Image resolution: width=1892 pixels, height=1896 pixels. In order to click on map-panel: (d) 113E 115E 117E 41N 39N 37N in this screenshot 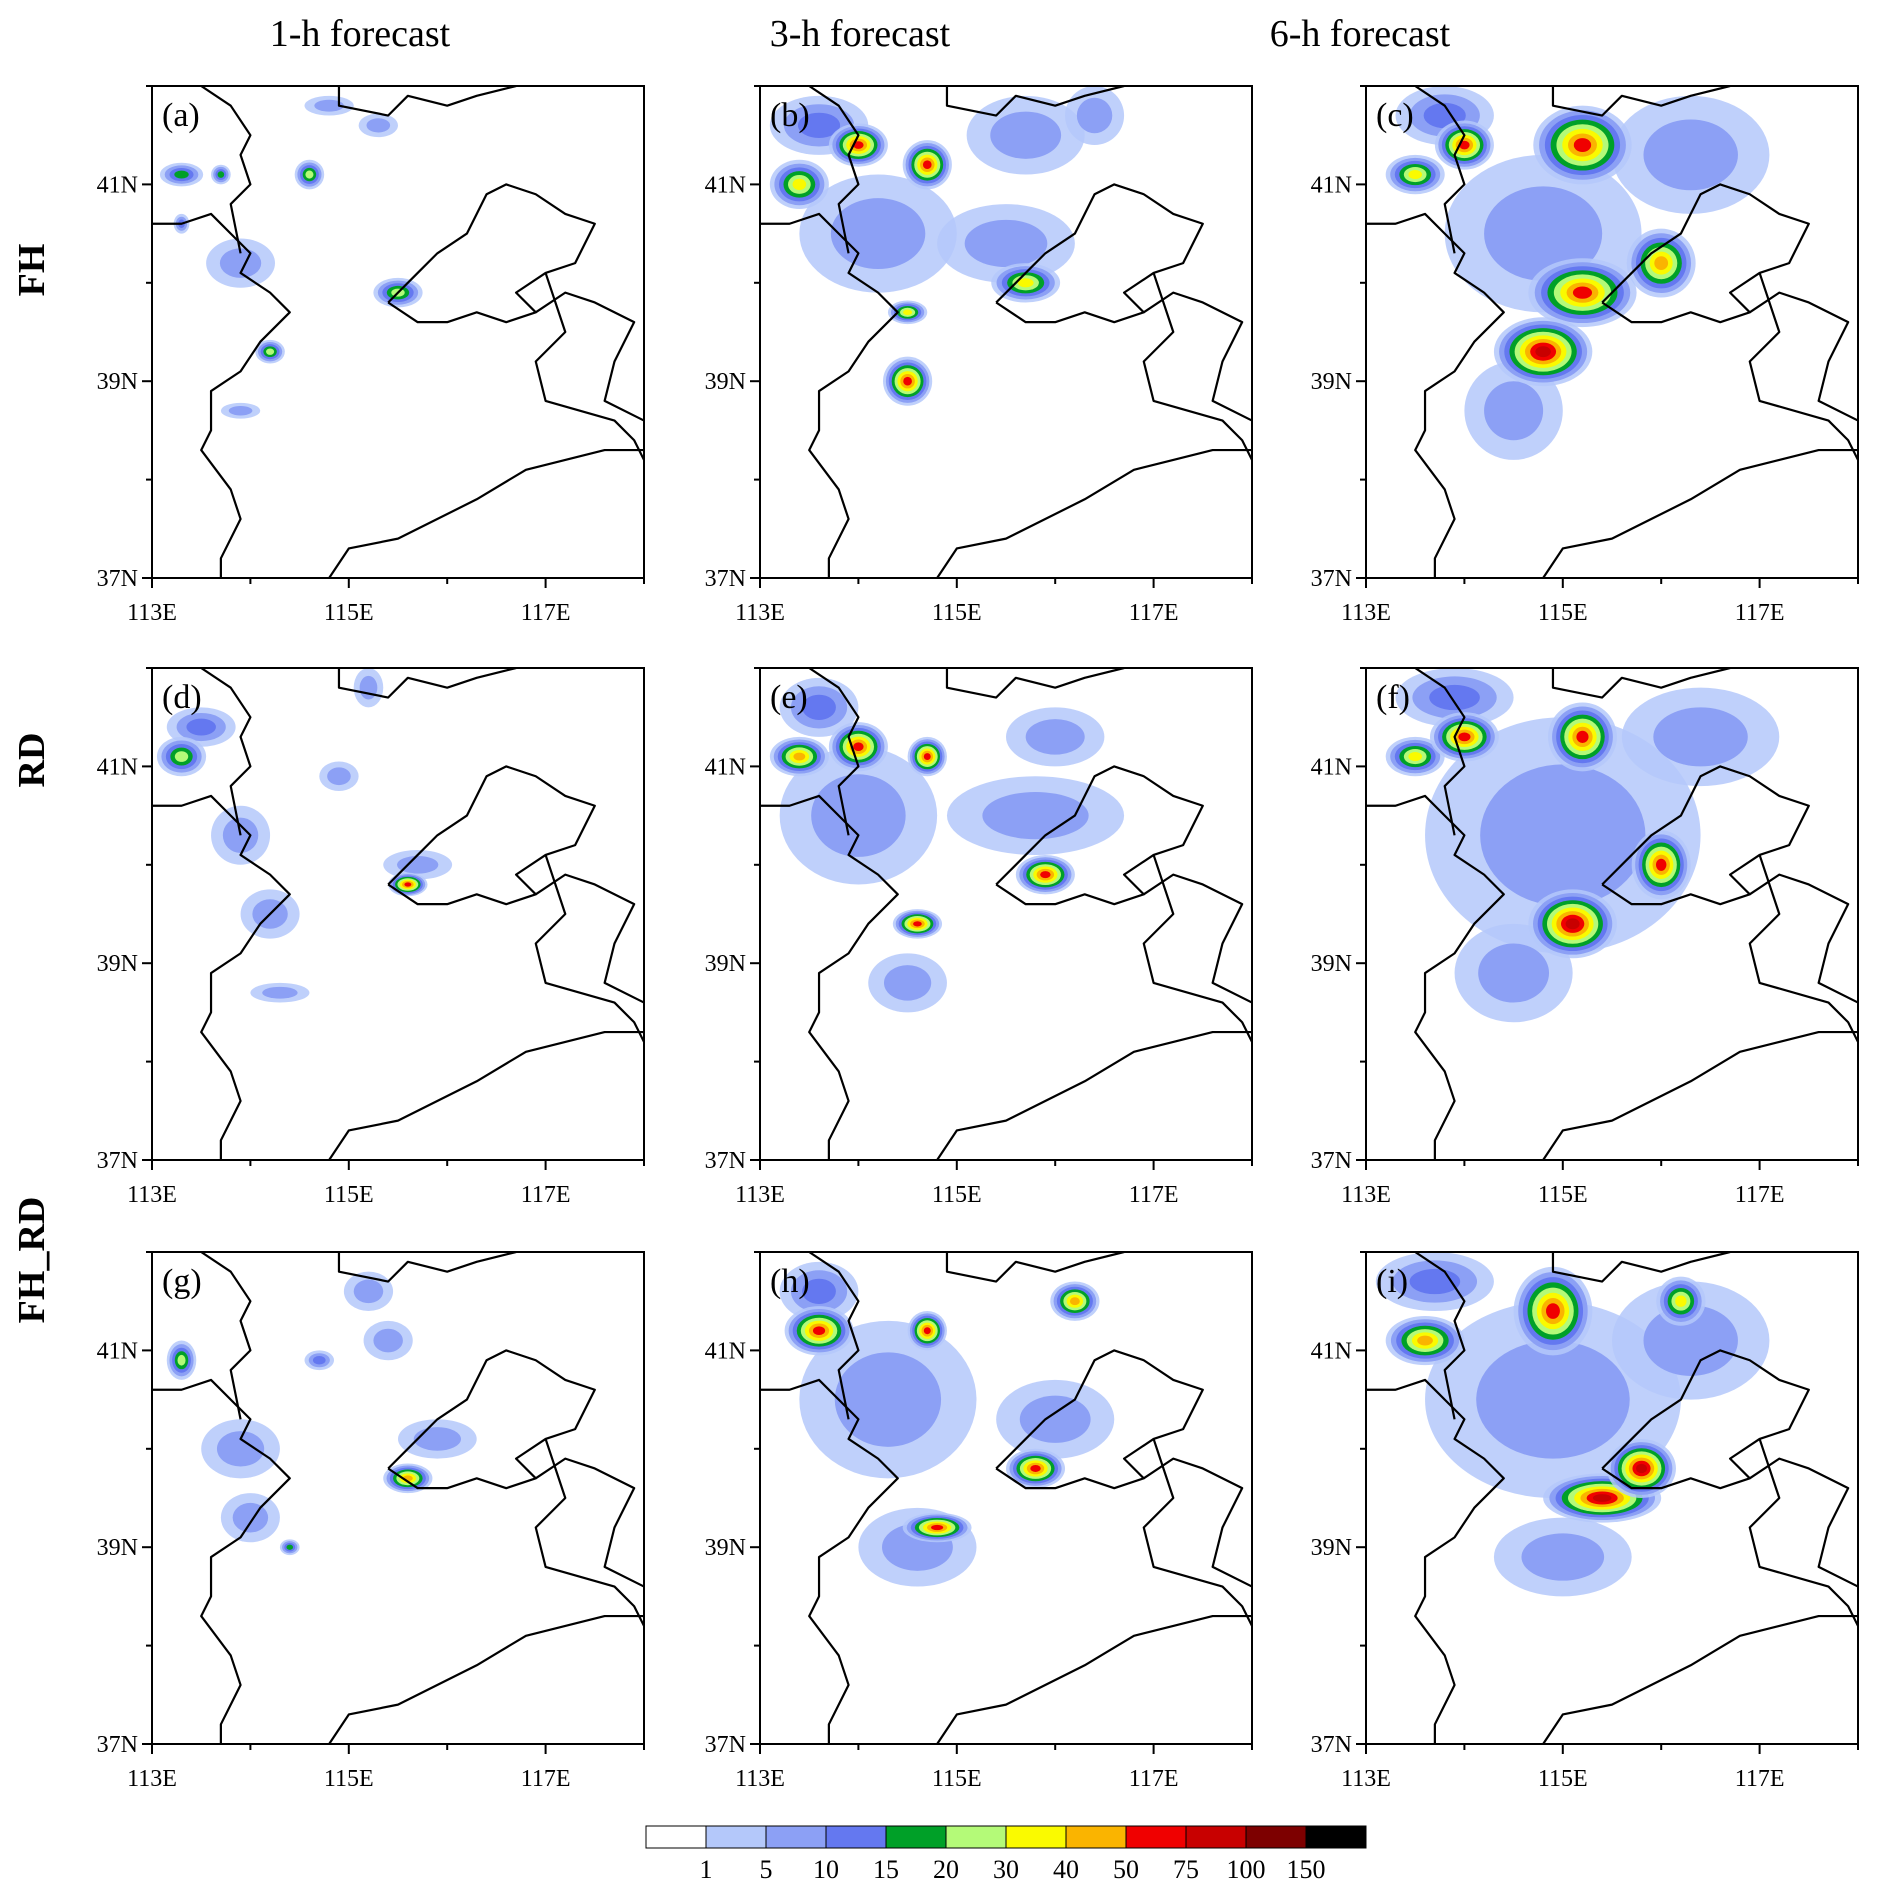, I will do `click(371, 937)`.